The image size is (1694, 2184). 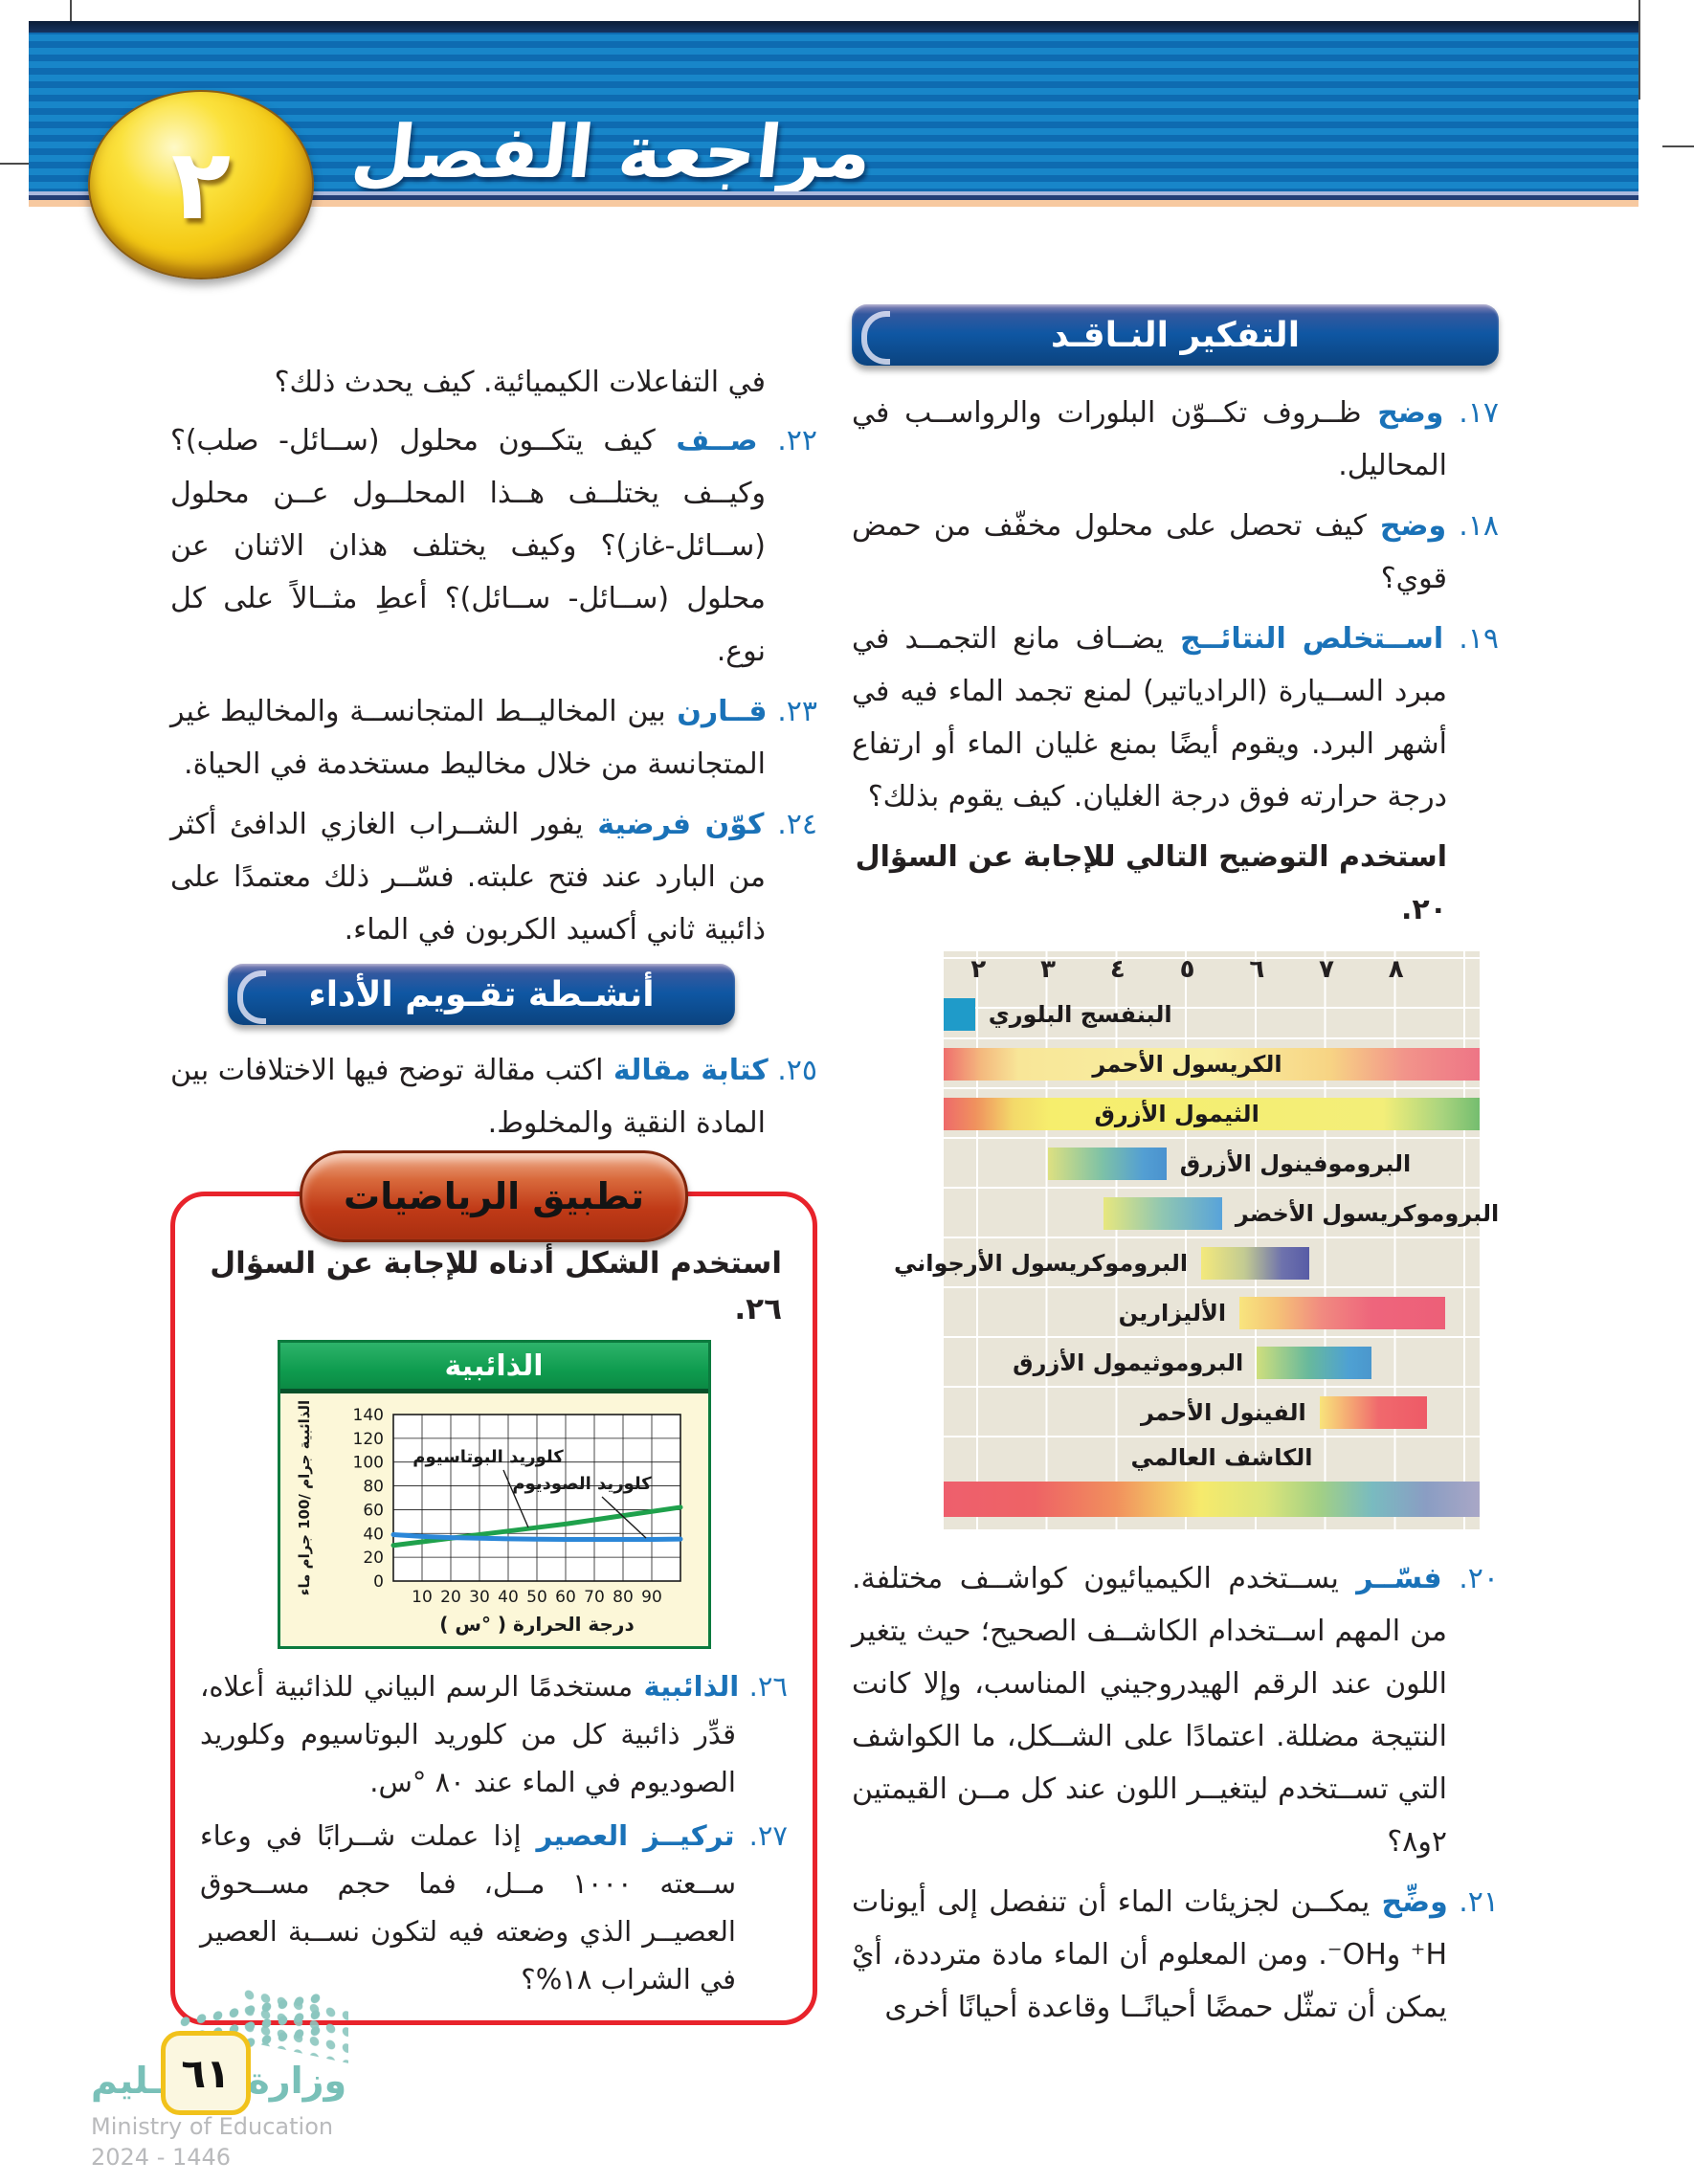 I want to click on question-number: ١٧., so click(x=1471, y=413).